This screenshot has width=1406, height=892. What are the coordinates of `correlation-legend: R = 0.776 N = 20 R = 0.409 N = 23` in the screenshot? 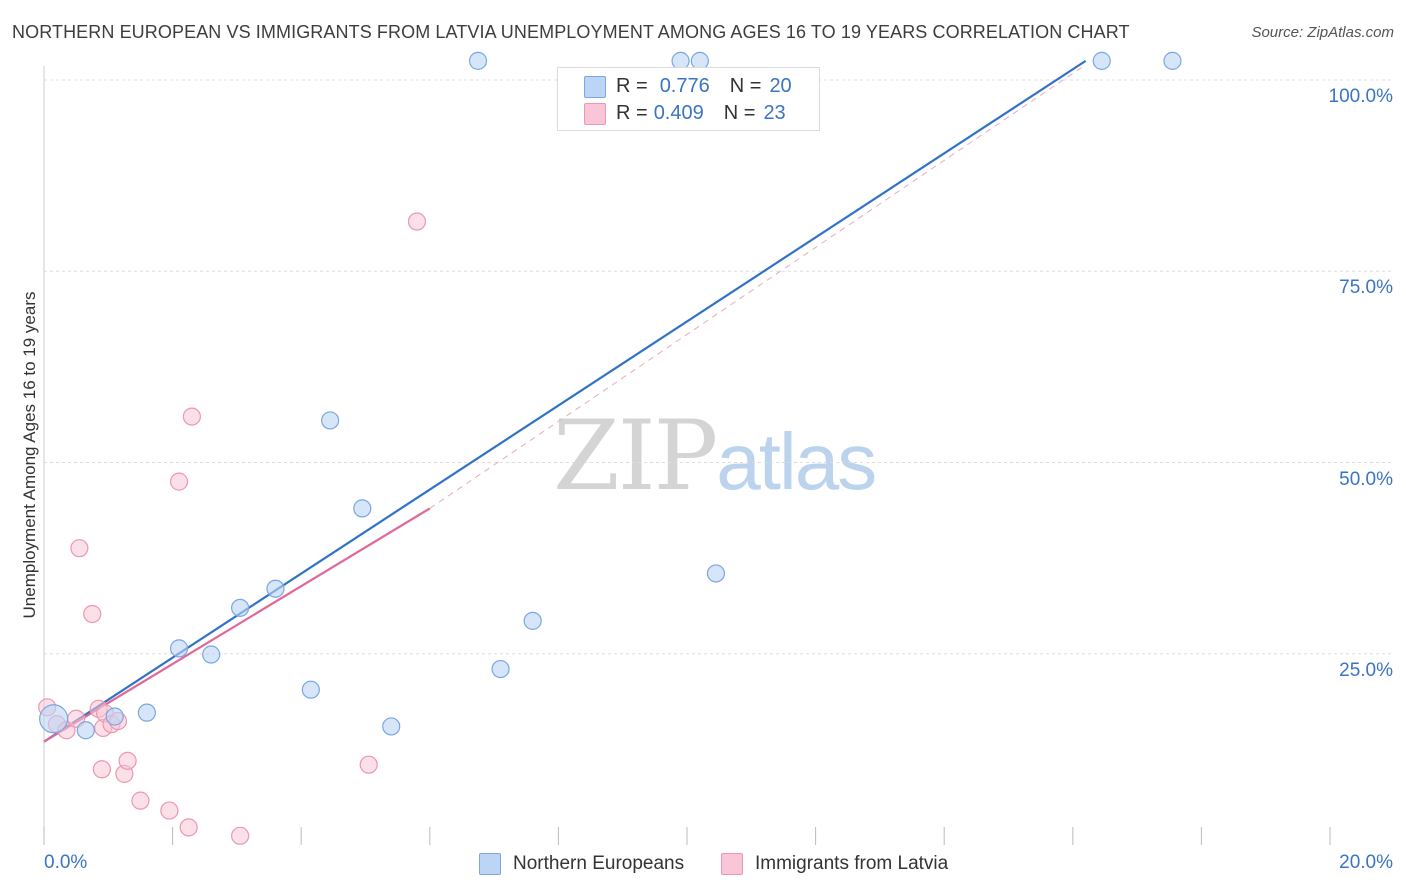 It's located at (688, 99).